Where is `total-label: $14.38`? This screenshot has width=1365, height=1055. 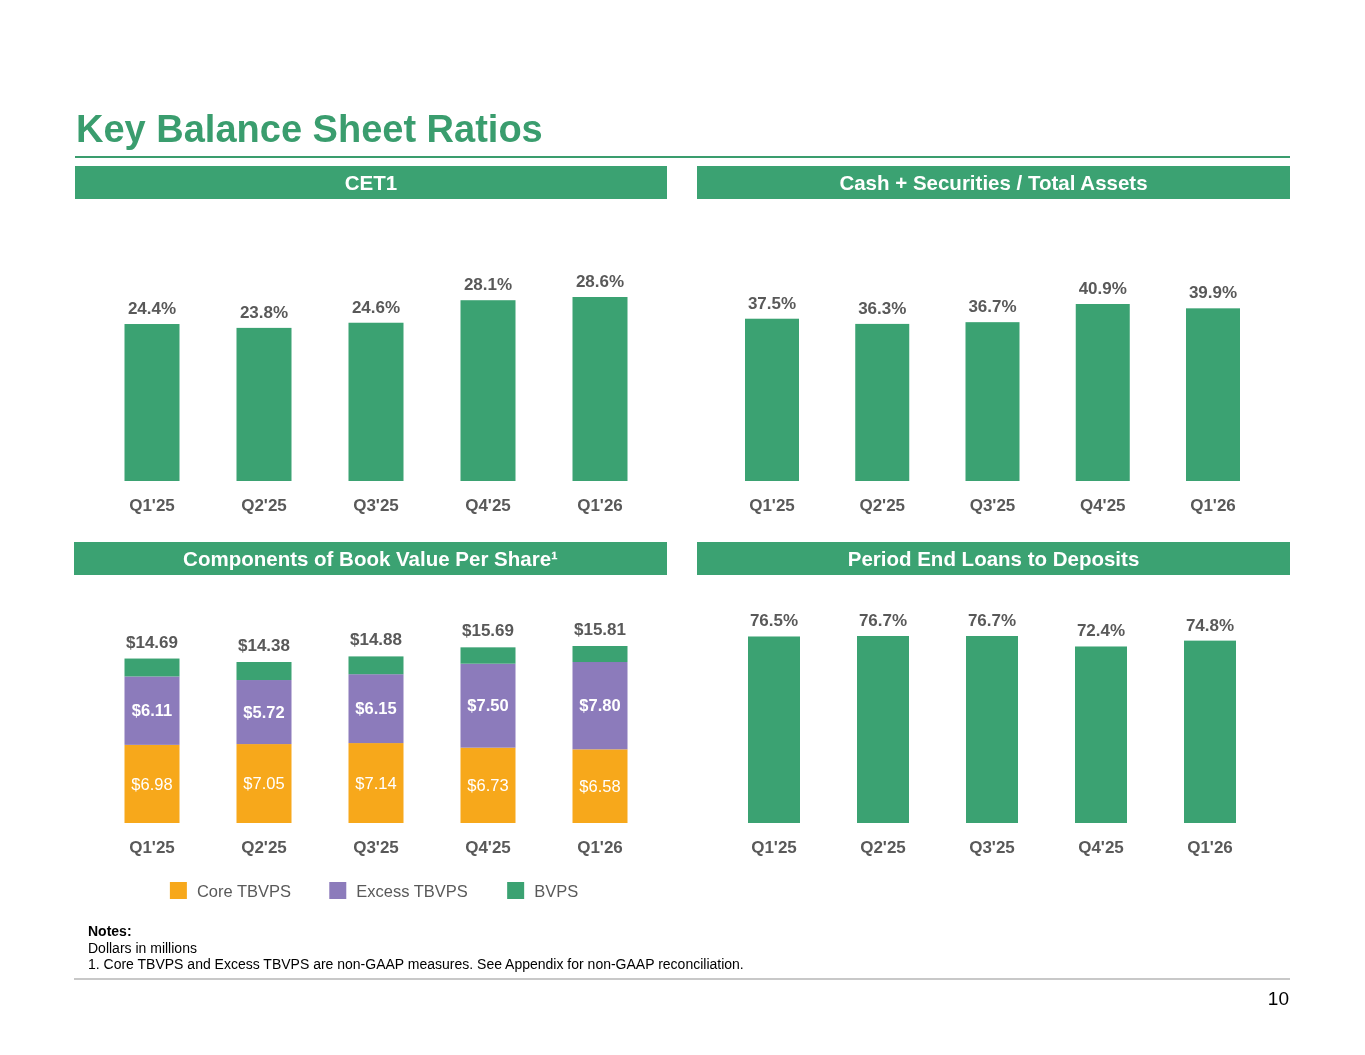 total-label: $14.38 is located at coordinates (264, 646).